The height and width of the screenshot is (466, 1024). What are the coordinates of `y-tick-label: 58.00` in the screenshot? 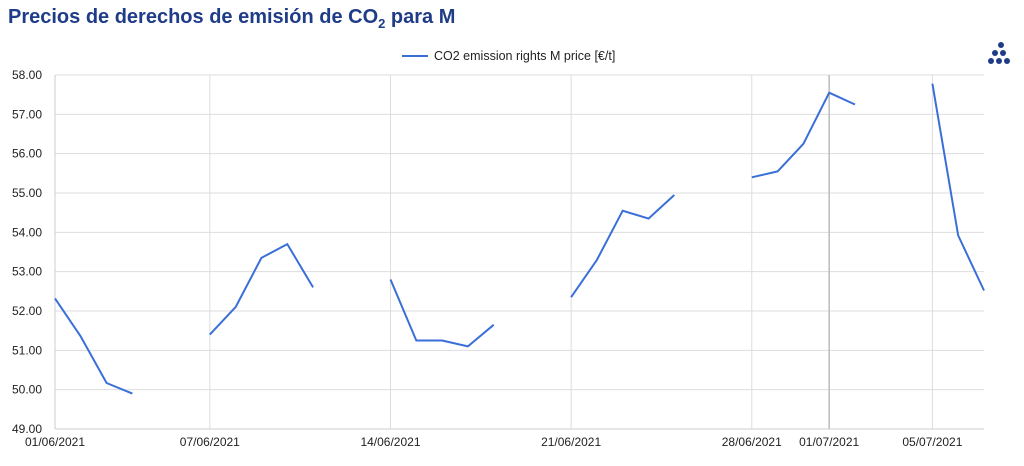 It's located at (27, 75).